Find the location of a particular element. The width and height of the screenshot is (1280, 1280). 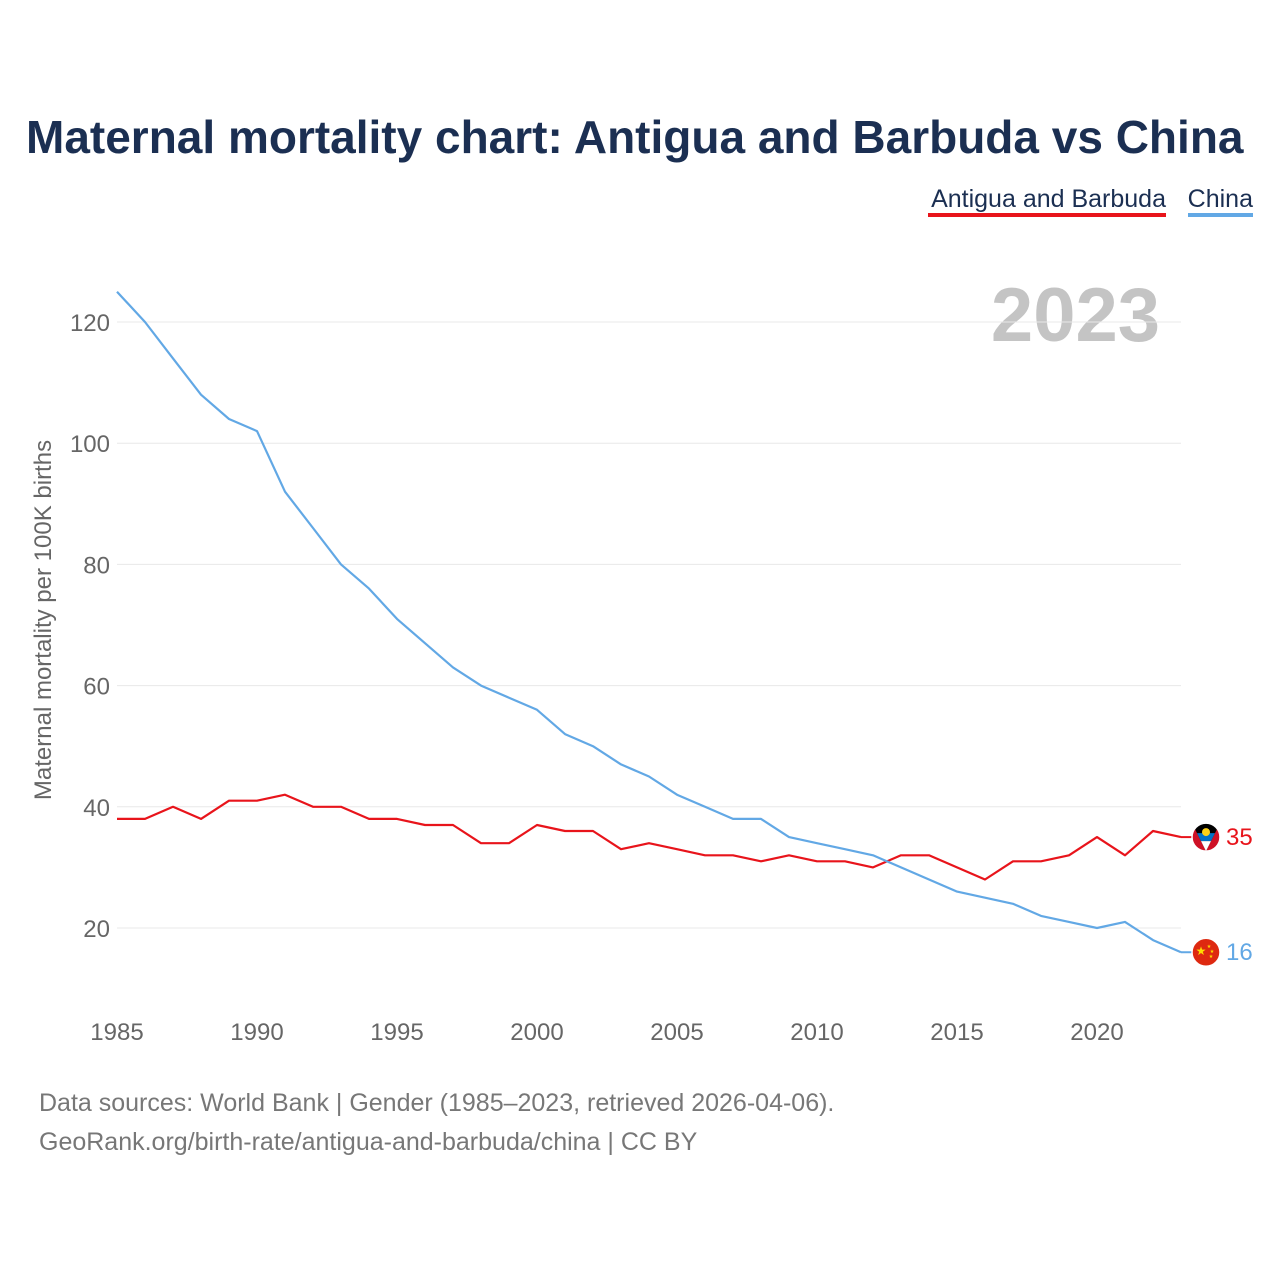

y-tick-label: 60 is located at coordinates (96, 687).